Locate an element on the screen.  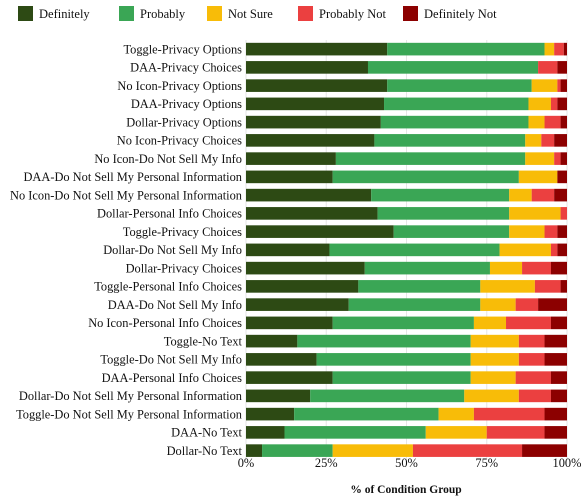
legend-swatch-probably is located at coordinates (126, 13).